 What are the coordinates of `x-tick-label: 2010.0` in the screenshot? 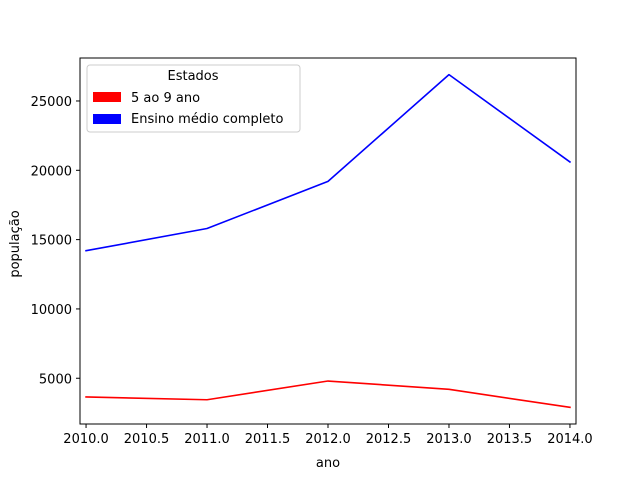 It's located at (86, 439).